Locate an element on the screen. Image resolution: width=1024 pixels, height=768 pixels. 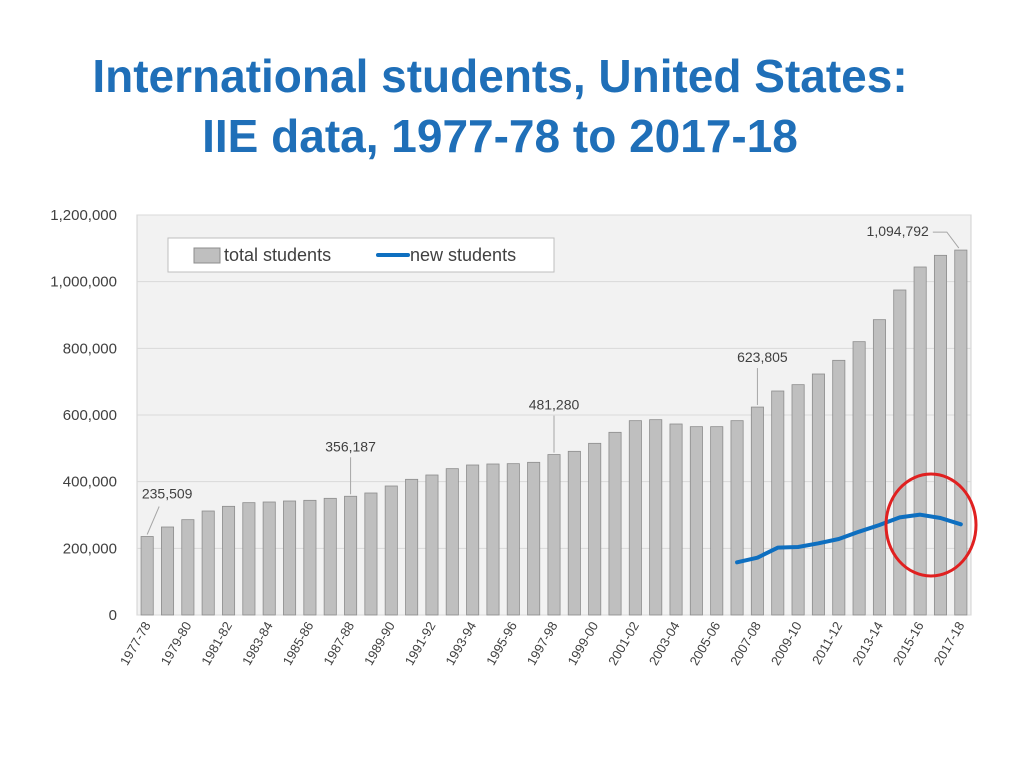
x-tick-label: 2003-04 is located at coordinates (664, 643).